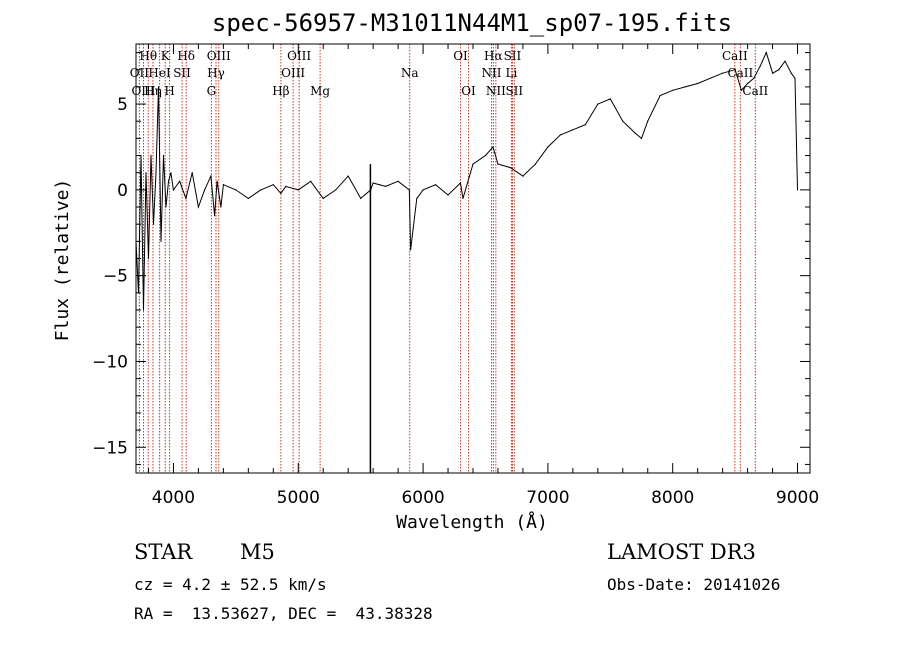 The width and height of the screenshot is (900, 649). I want to click on y-tick-label: 5, so click(122, 105).